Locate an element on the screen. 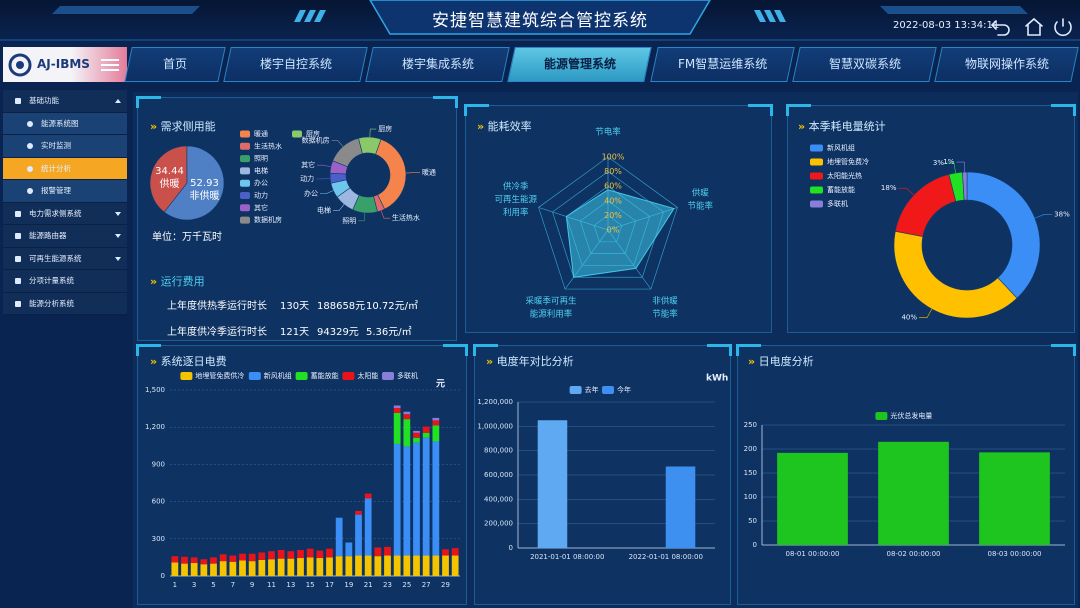  nav-tab-label: 首页 is located at coordinates (174, 64).